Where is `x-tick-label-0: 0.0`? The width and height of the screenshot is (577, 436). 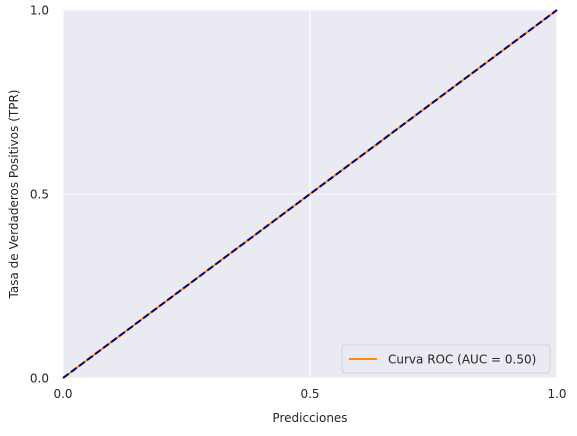 x-tick-label-0: 0.0 is located at coordinates (62, 394).